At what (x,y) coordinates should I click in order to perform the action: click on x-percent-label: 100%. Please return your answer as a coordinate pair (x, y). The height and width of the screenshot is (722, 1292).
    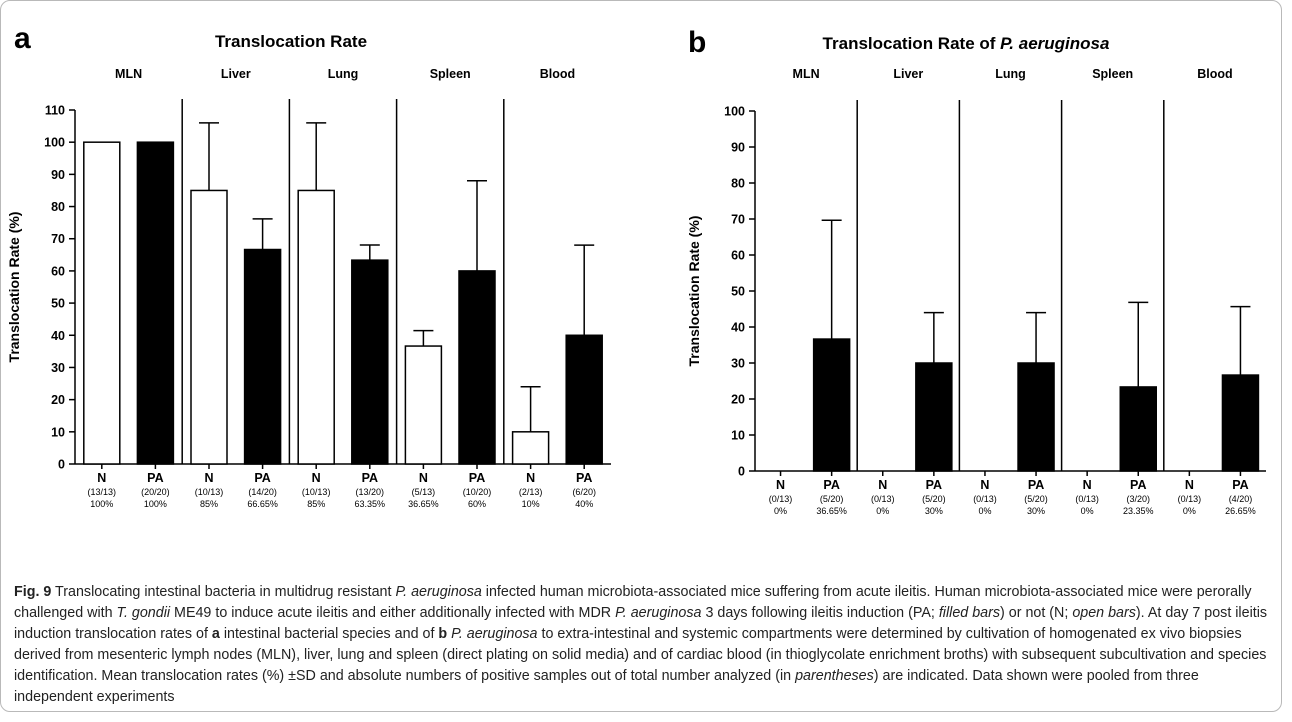
    Looking at the image, I should click on (101, 504).